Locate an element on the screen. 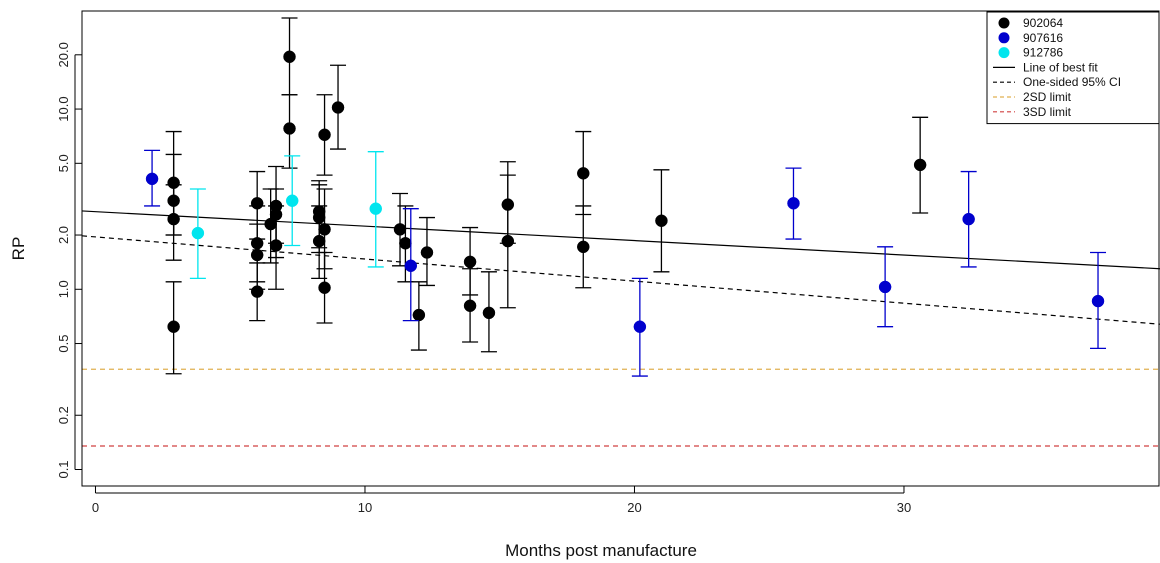  legend-item: 902064 is located at coordinates (1030, 23).